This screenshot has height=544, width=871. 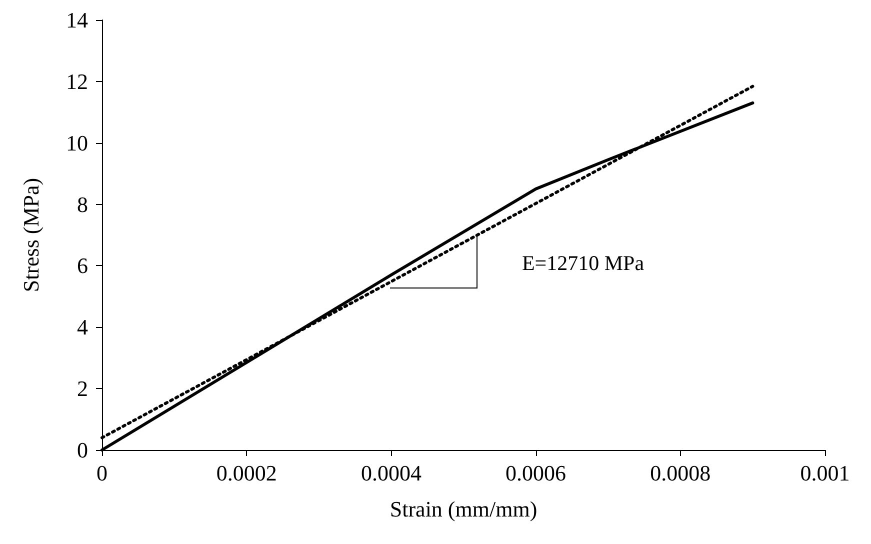 What do you see at coordinates (77, 20) in the screenshot?
I see `y-tick-label: 14` at bounding box center [77, 20].